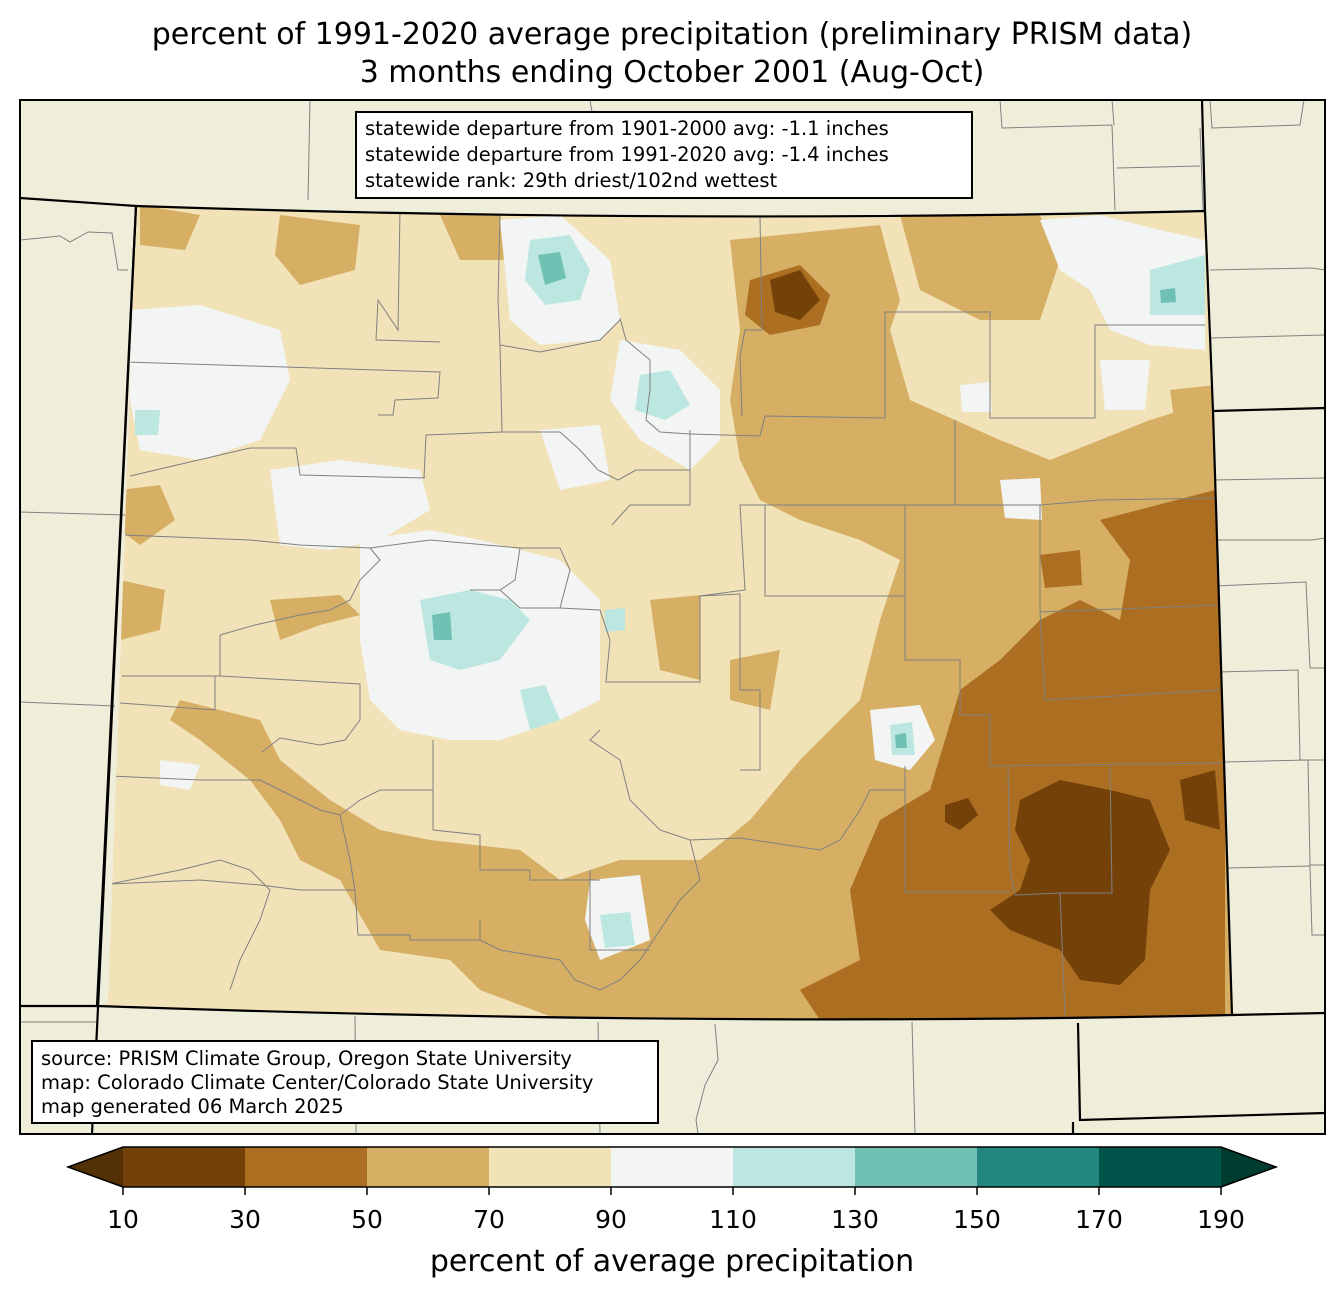 This screenshot has width=1344, height=1299. Describe the element at coordinates (367, 1219) in the screenshot. I see `colorbar-tick-label-50: 50` at that location.